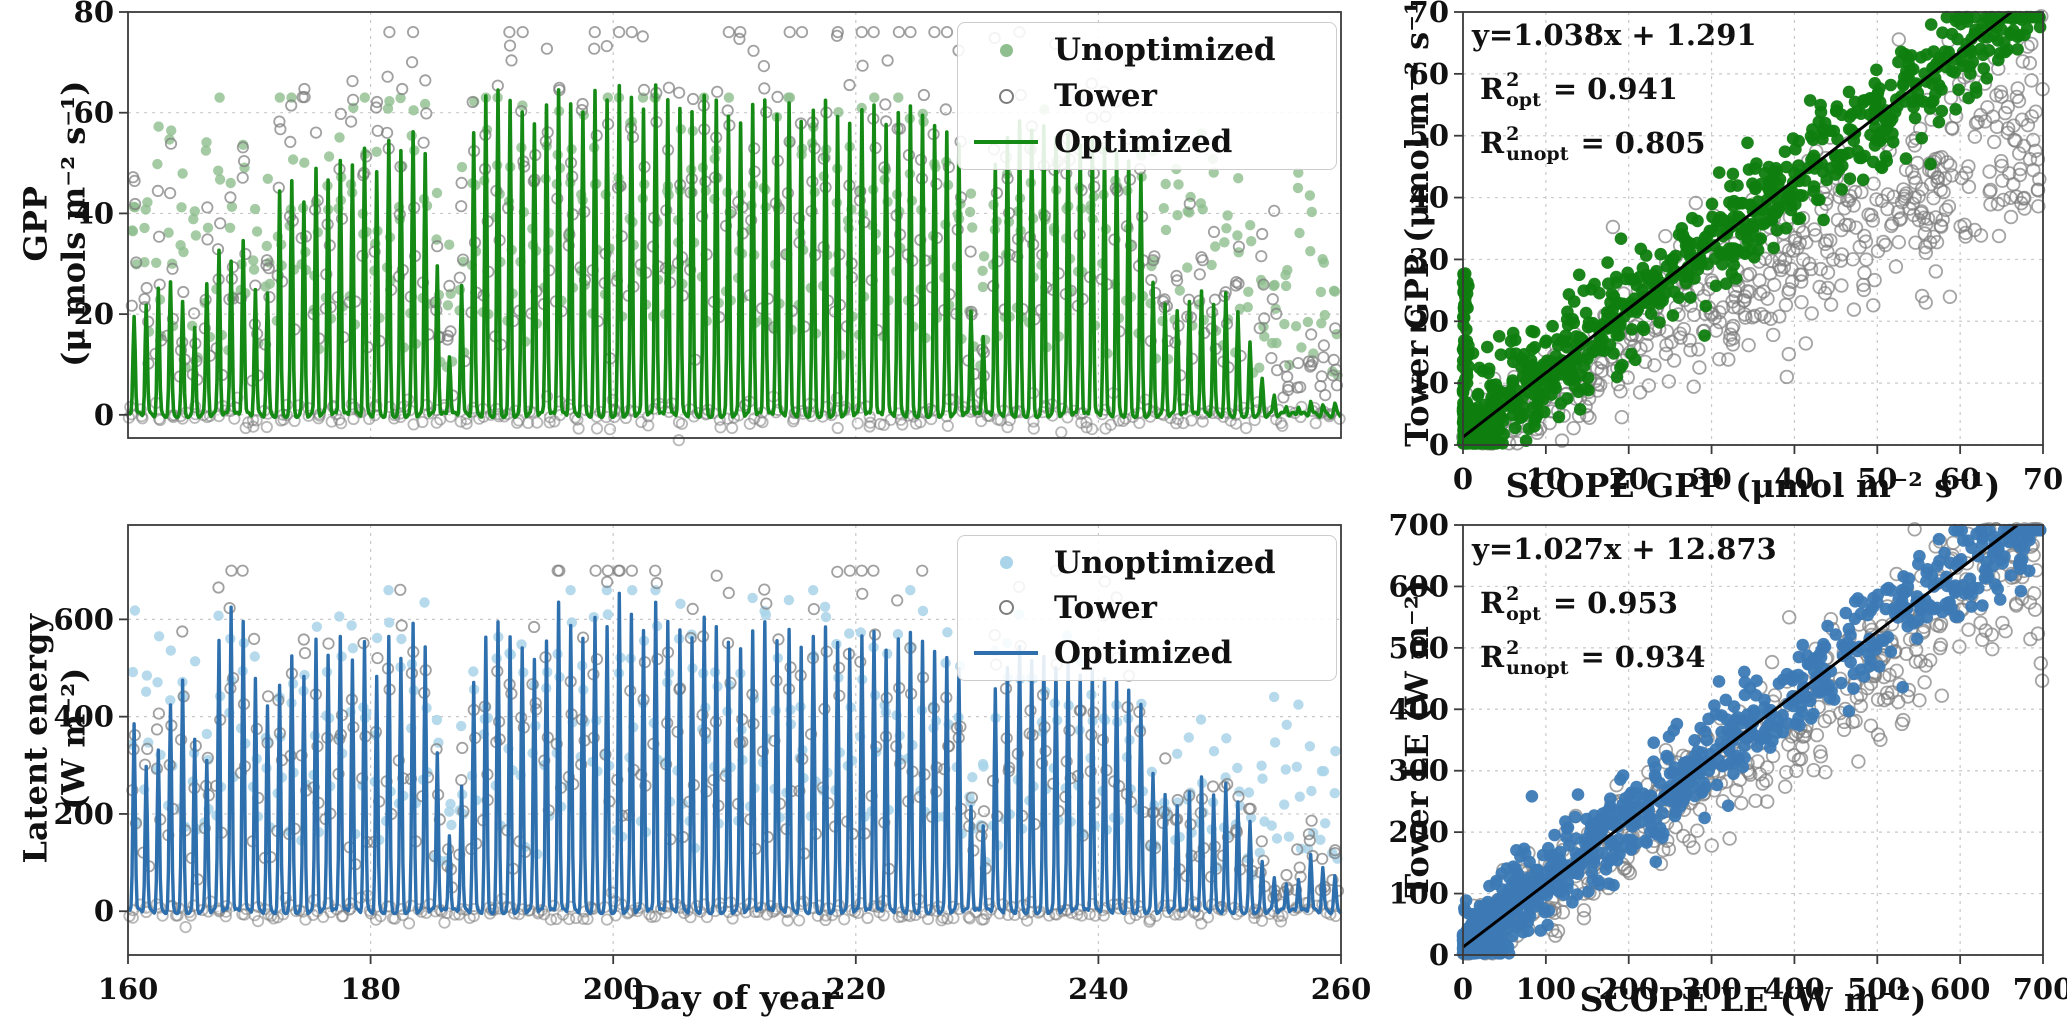 The image size is (2067, 1022). What do you see at coordinates (1429, 136) in the screenshot?
I see `y-tick-label: 50` at bounding box center [1429, 136].